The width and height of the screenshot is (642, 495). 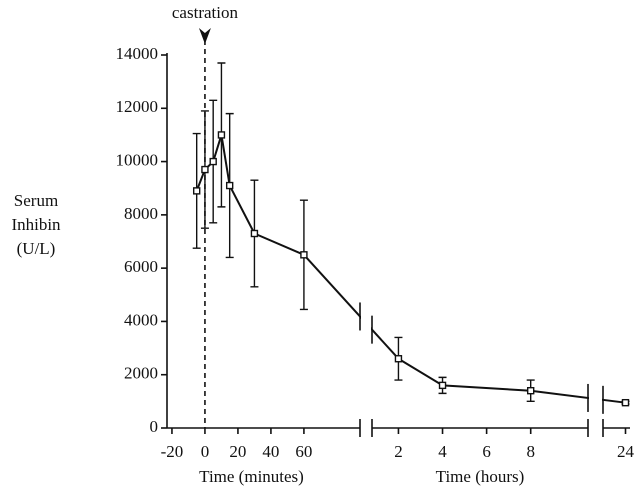 I want to click on x-tick-label: 6, so click(x=486, y=451).